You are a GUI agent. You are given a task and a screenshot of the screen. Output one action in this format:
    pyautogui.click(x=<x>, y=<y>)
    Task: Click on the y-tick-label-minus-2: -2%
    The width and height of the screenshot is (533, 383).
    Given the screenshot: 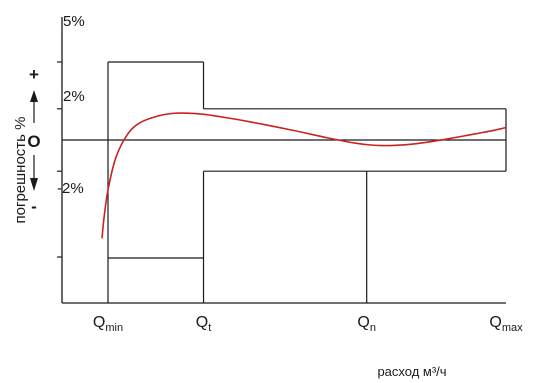 What is the action you would take?
    pyautogui.click(x=70, y=188)
    